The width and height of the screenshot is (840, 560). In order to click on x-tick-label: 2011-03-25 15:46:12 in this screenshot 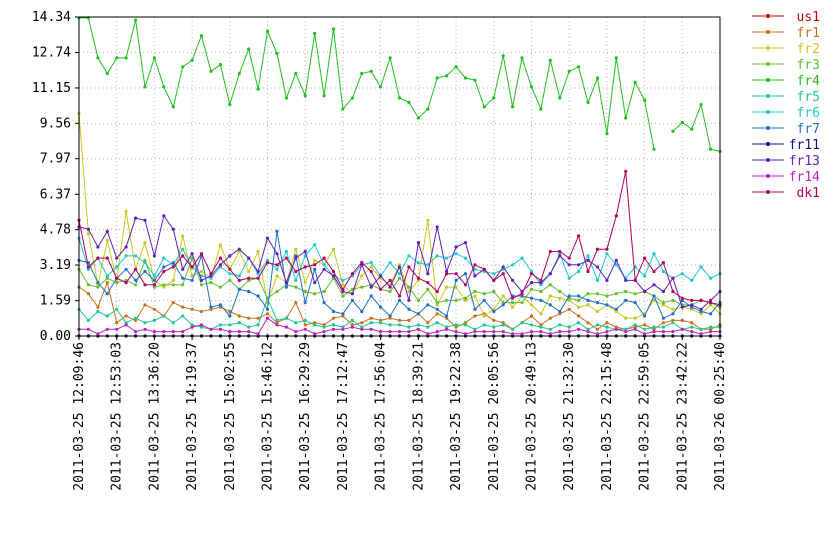, I will do `click(268, 416)`.